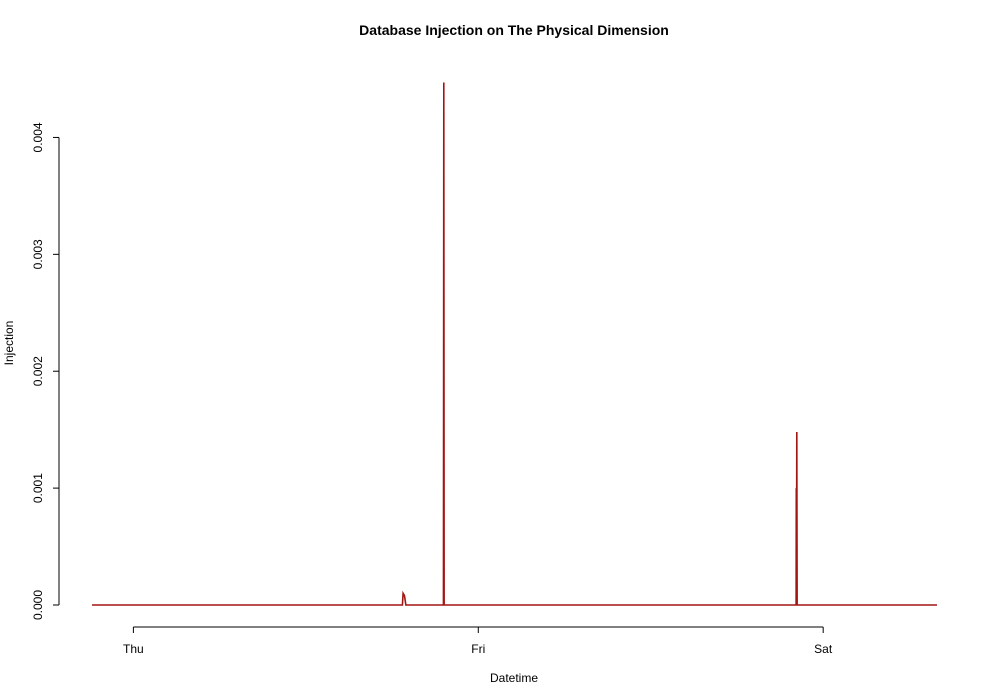  What do you see at coordinates (478, 641) in the screenshot?
I see `x-axis: Thu Fri Sat` at bounding box center [478, 641].